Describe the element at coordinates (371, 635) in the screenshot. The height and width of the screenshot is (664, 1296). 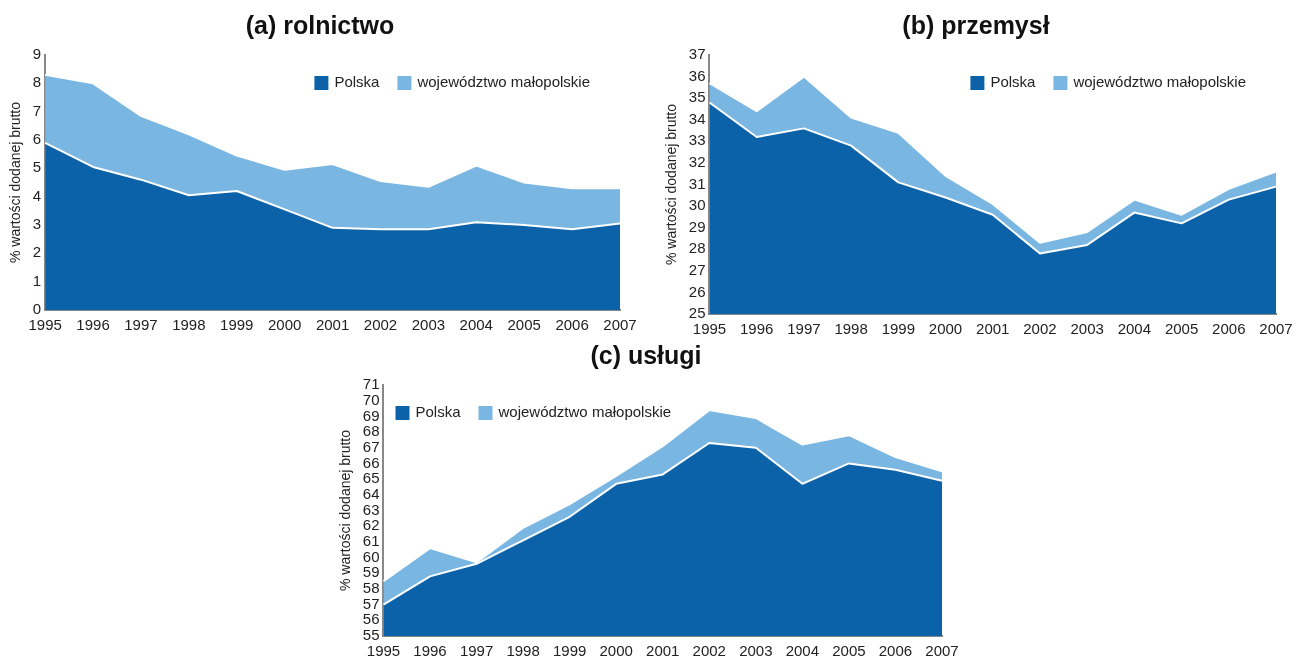
I see `y-tick-label: 55` at that location.